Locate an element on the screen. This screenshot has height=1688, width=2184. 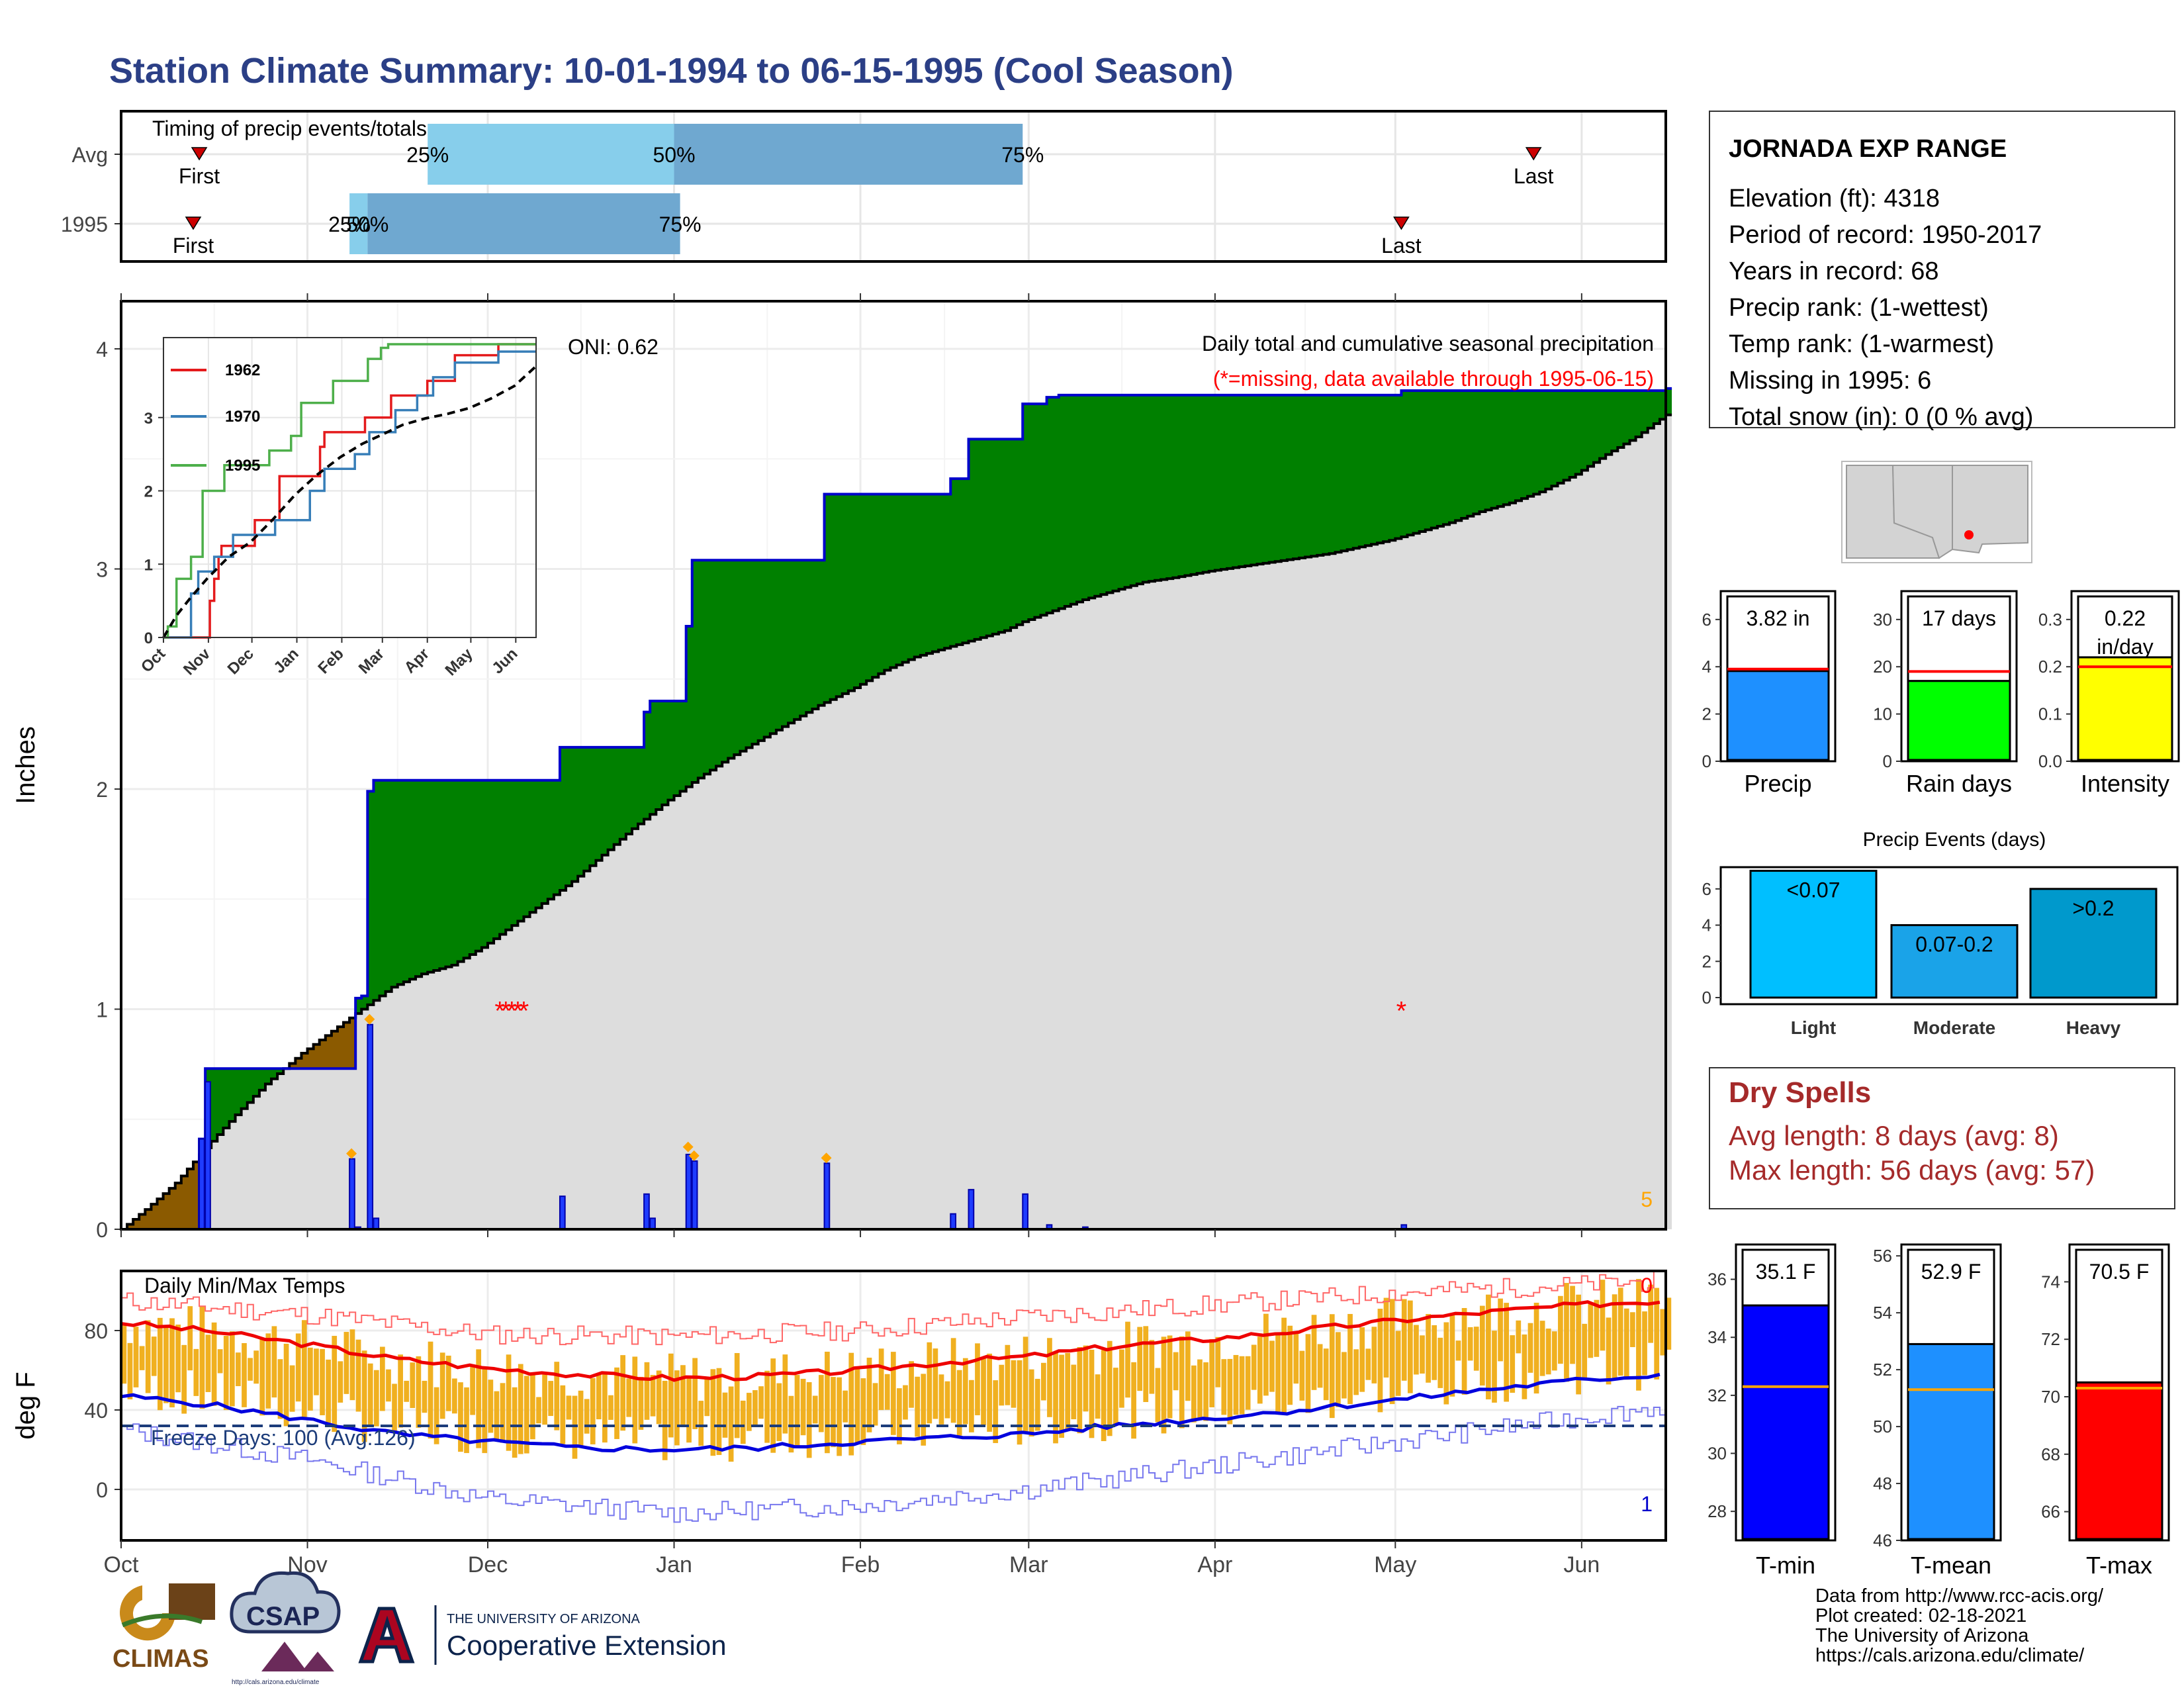
mini-y-tick-label: 28 is located at coordinates (1717, 1511).